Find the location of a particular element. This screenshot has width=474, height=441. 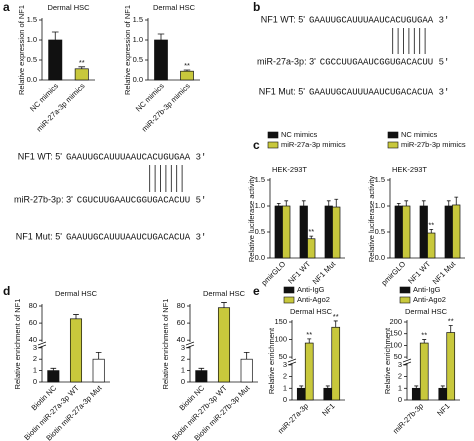

panel-letter: b is located at coordinates (256, 7).